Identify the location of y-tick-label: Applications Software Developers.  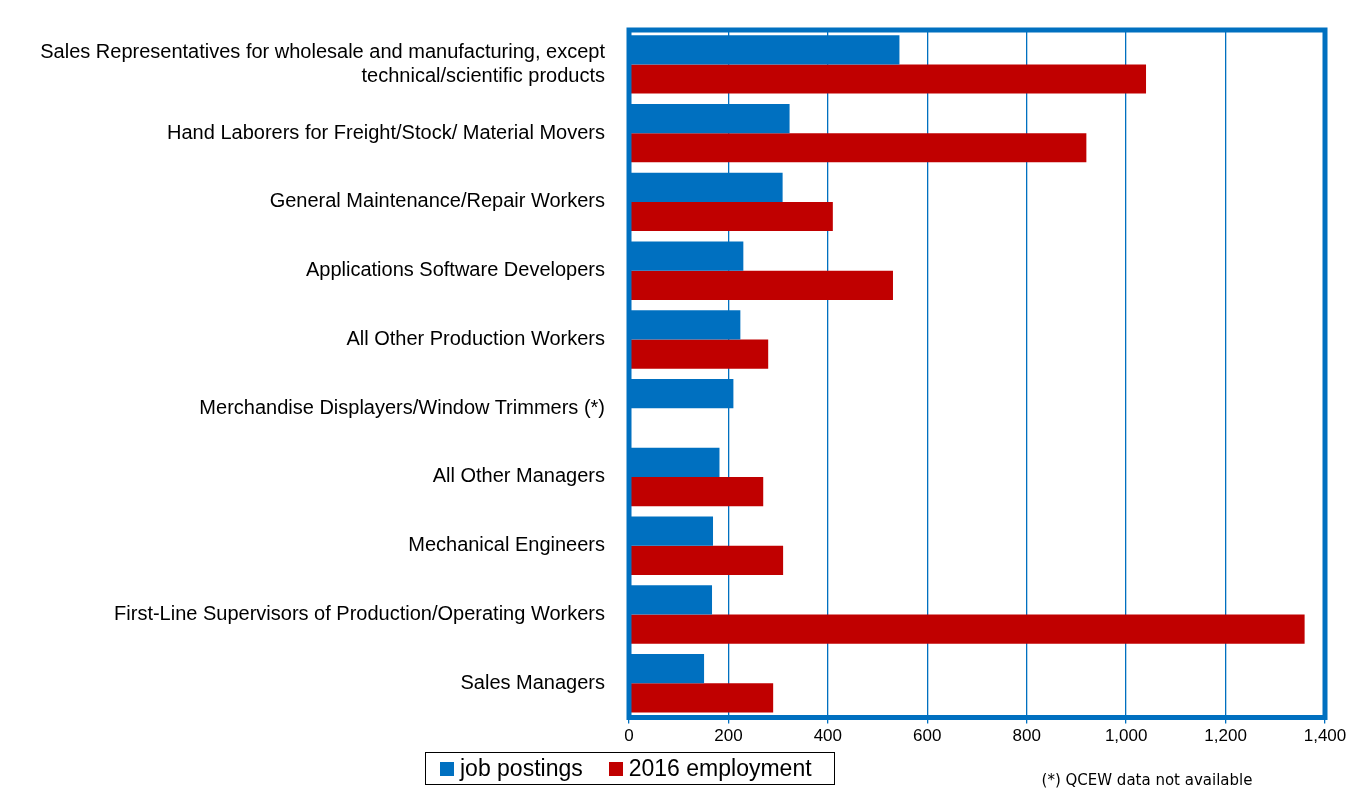
(455, 269).